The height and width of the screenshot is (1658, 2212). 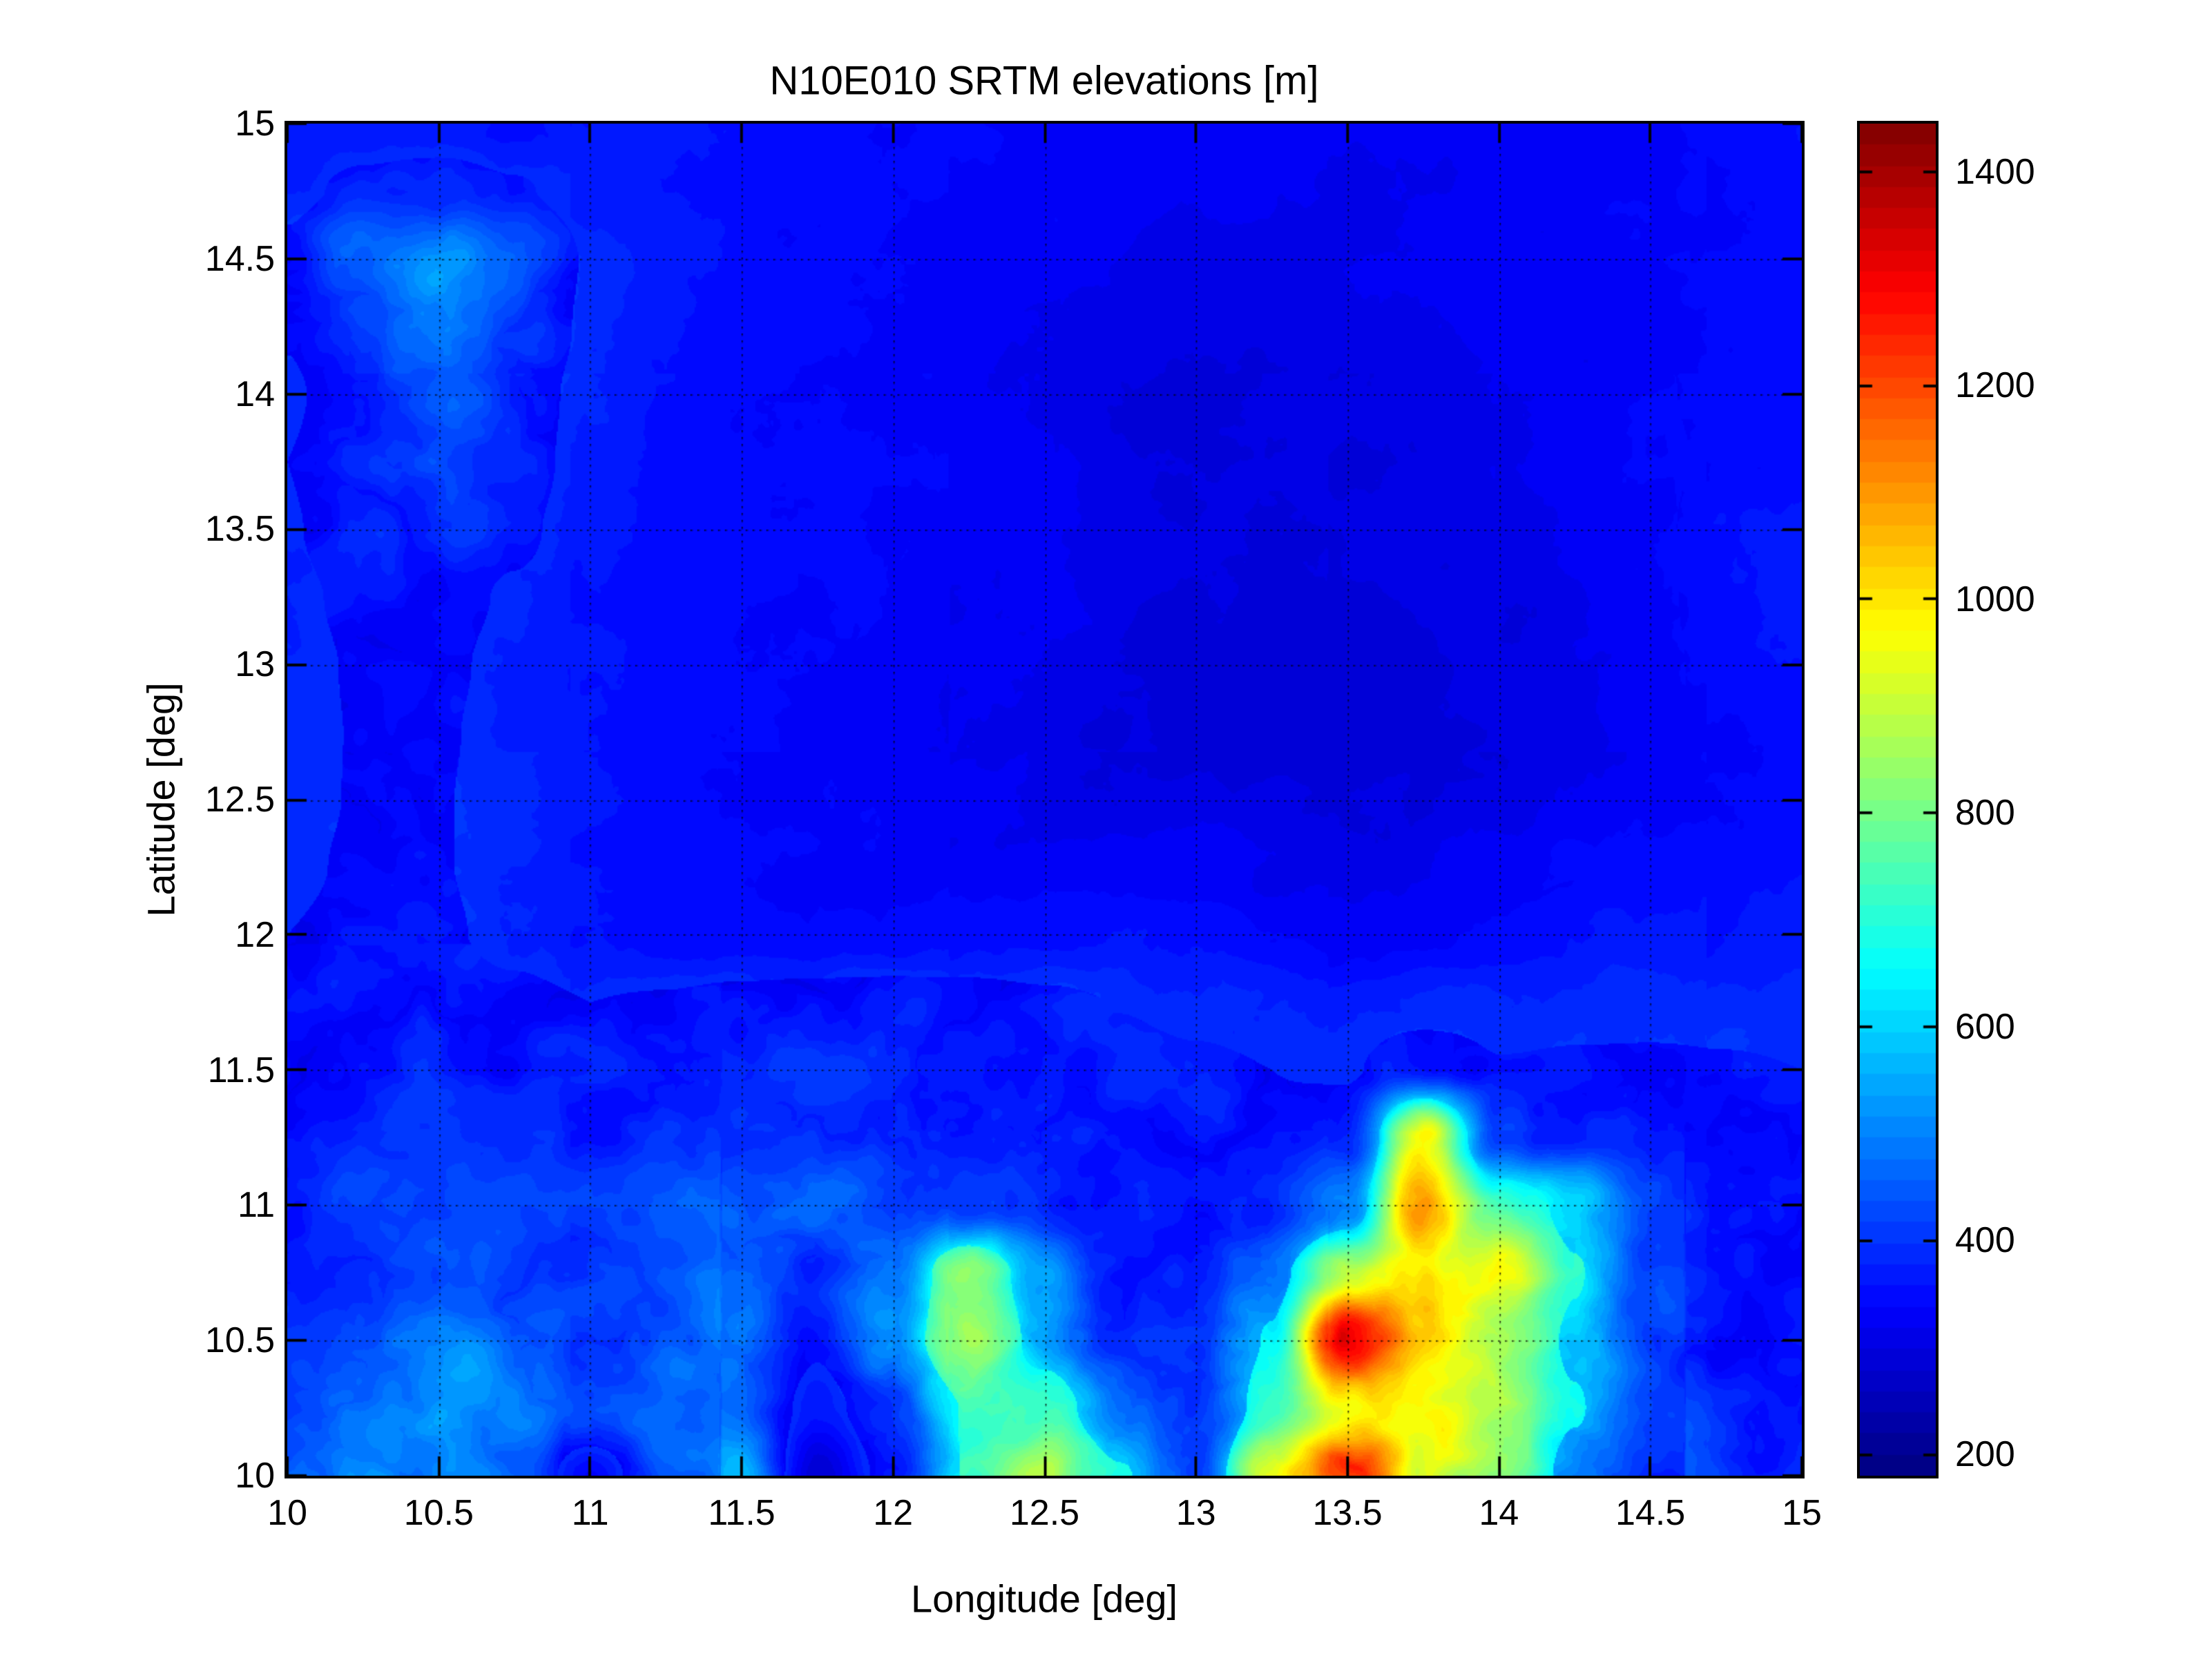 What do you see at coordinates (590, 1513) in the screenshot?
I see `x-tick-label: 11` at bounding box center [590, 1513].